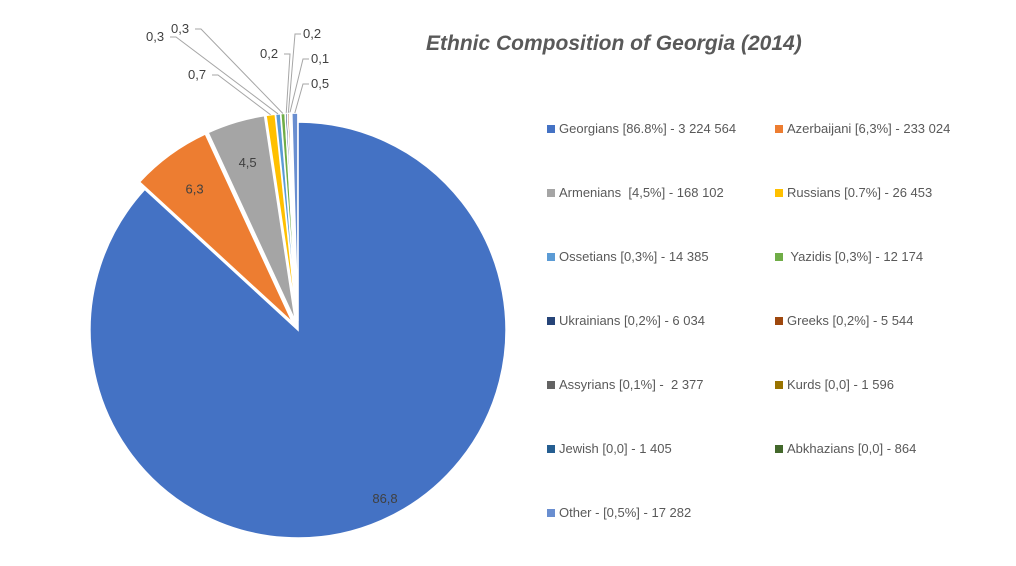  Describe the element at coordinates (384, 498) in the screenshot. I see `data-label-georgians: 86,8` at that location.